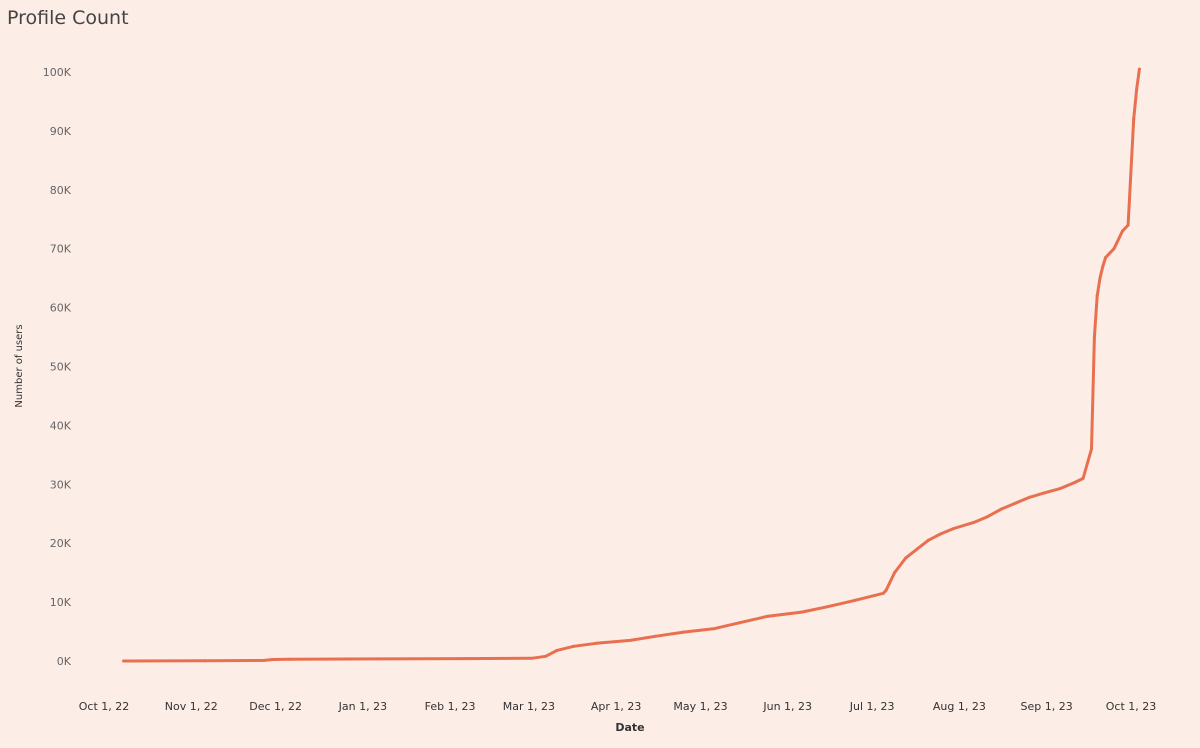 This screenshot has height=748, width=1200. What do you see at coordinates (61, 602) in the screenshot?
I see `y-tick-label: 10K` at bounding box center [61, 602].